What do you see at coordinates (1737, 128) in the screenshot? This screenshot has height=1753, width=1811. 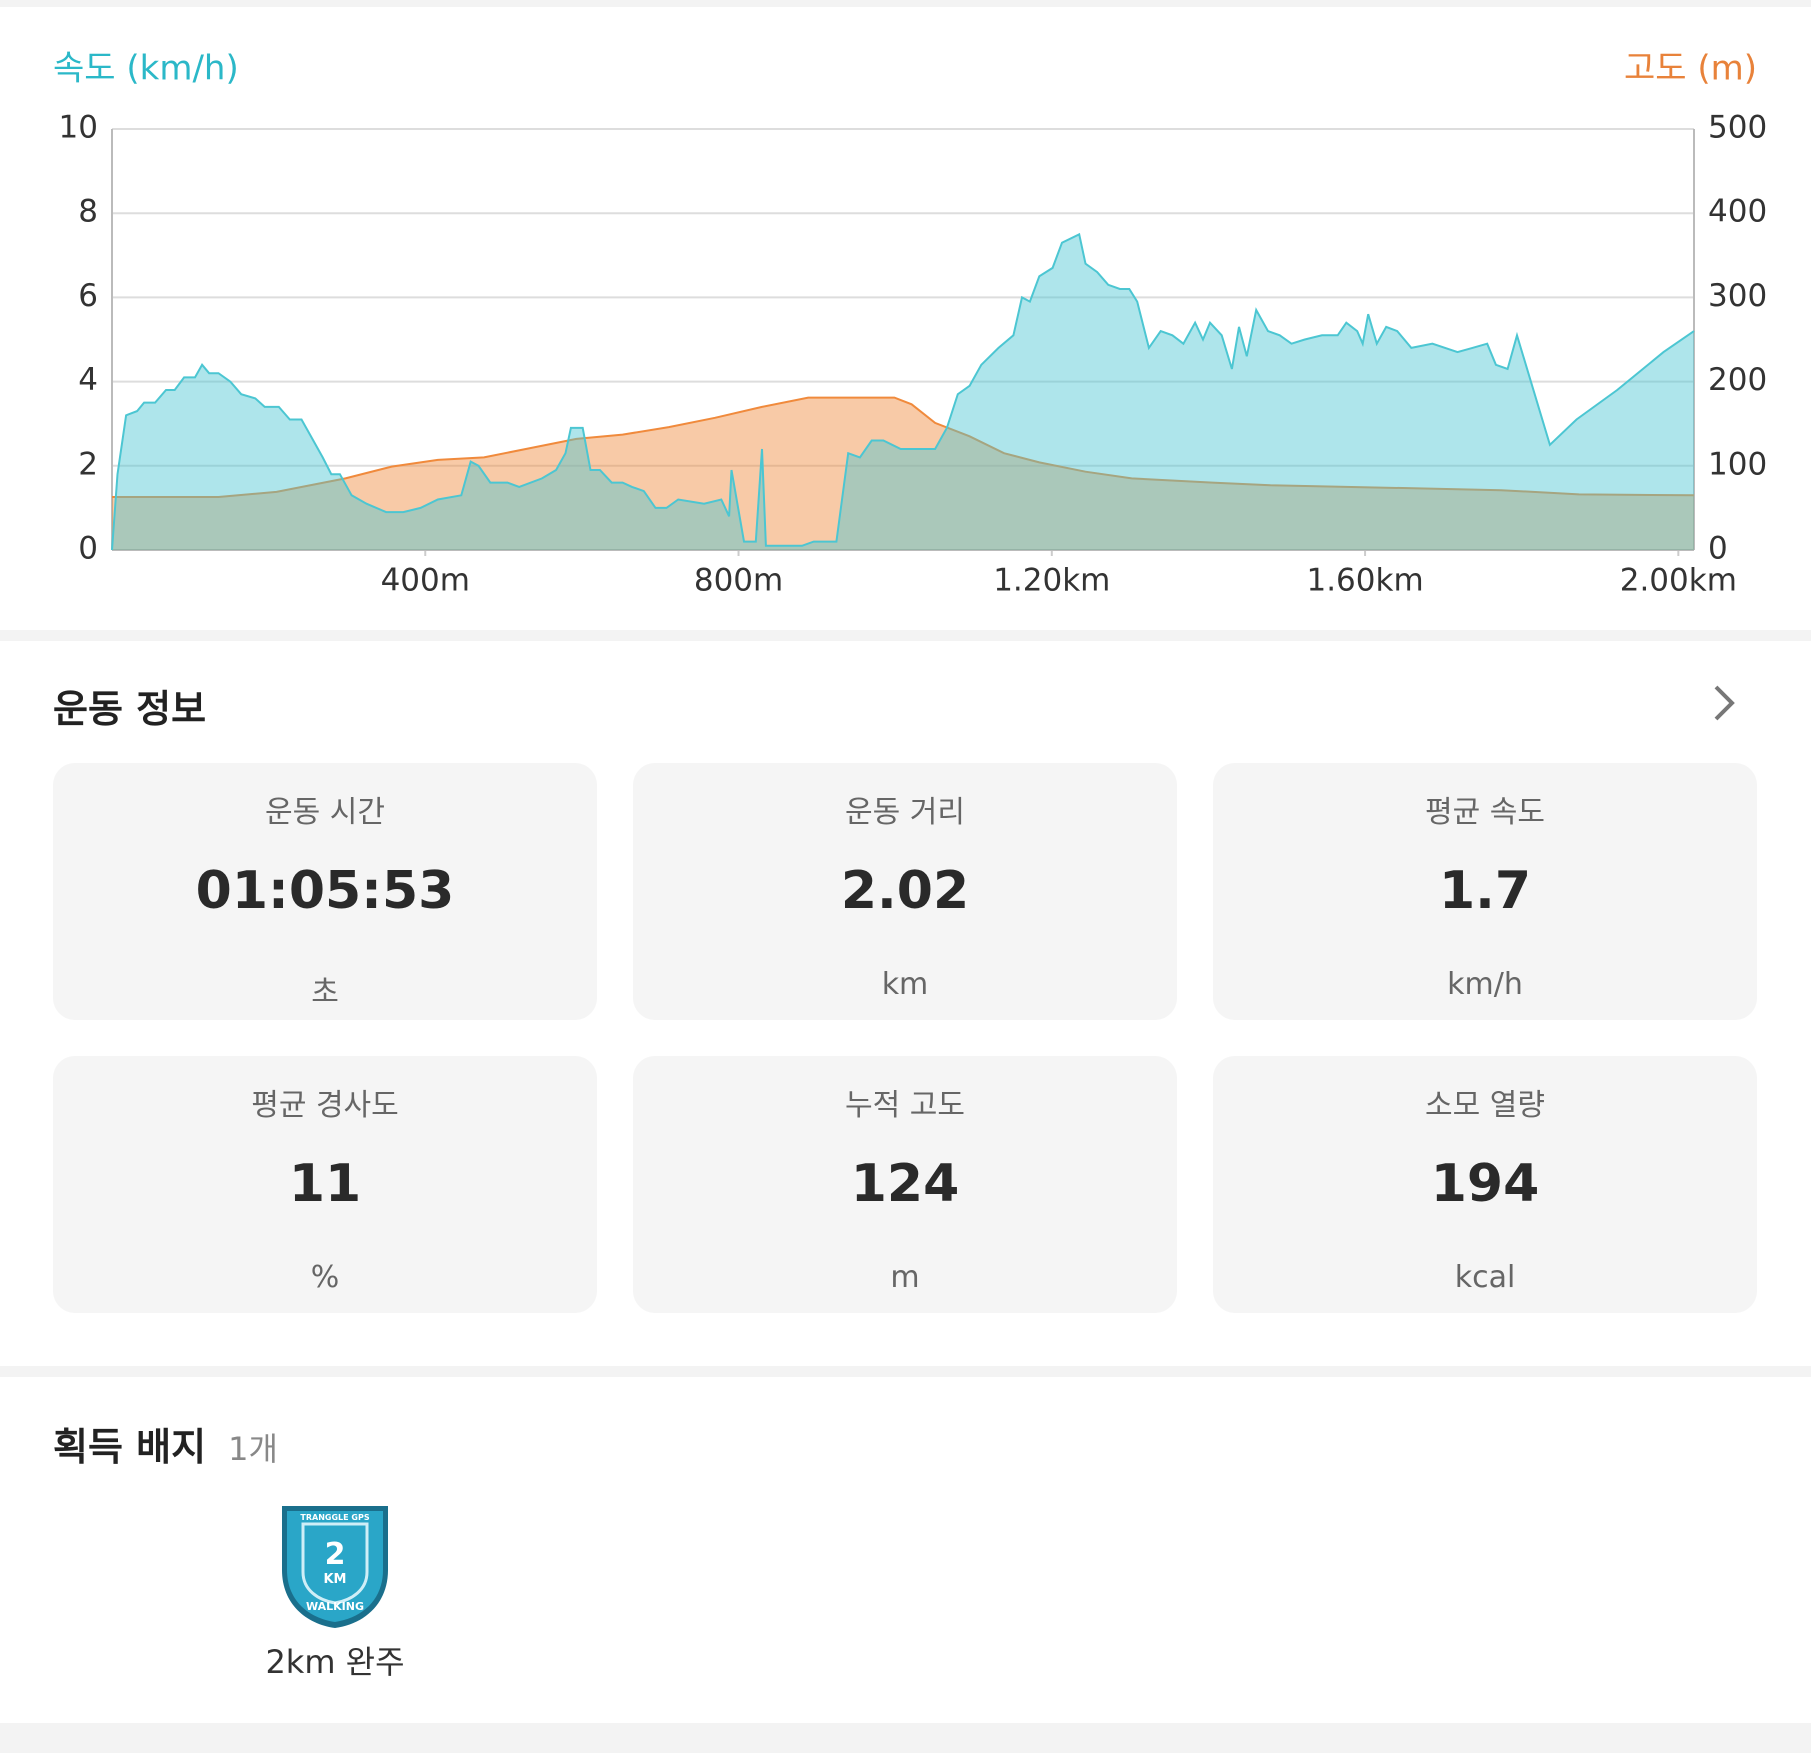 I see `y2-tick-label: 500` at bounding box center [1737, 128].